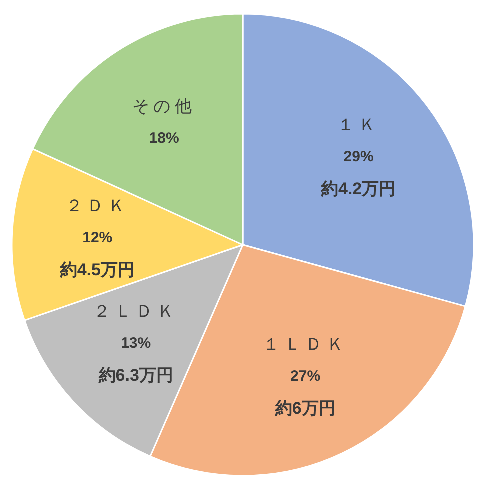  What do you see at coordinates (98, 206) in the screenshot?
I see `slice-label: ２ＤＫ` at bounding box center [98, 206].